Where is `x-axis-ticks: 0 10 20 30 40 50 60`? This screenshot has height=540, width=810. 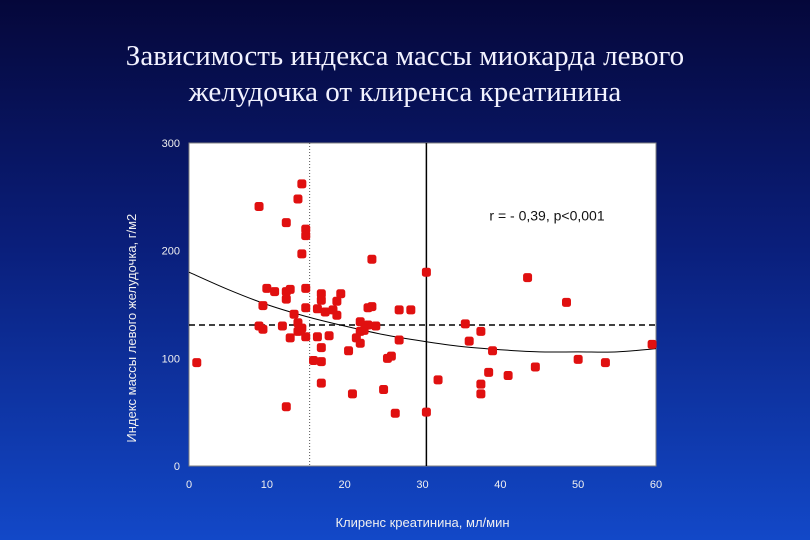
x-axis-ticks: 0 10 20 30 40 50 60 is located at coordinates (424, 485).